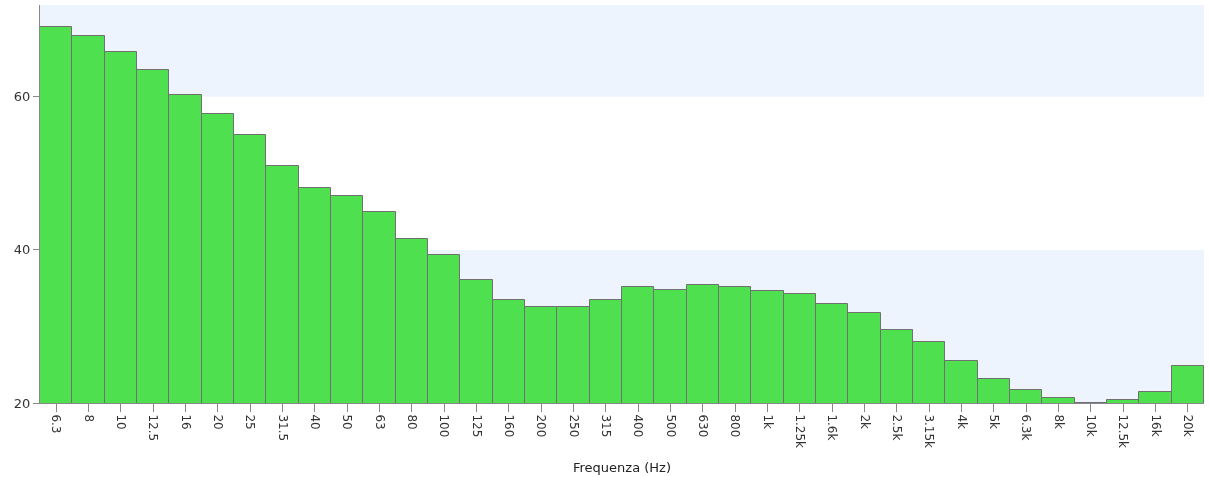  I want to click on x-tick-label: 2.5k, so click(896, 427).